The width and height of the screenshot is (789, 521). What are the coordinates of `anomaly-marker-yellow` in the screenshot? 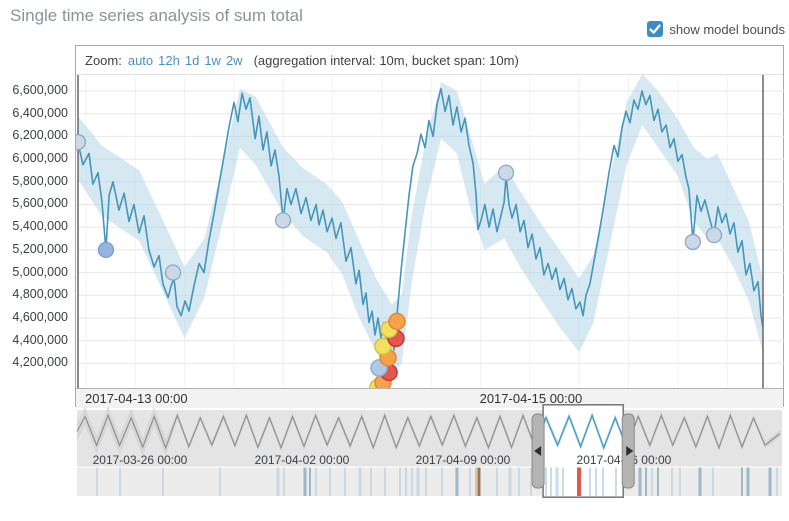 It's located at (383, 346).